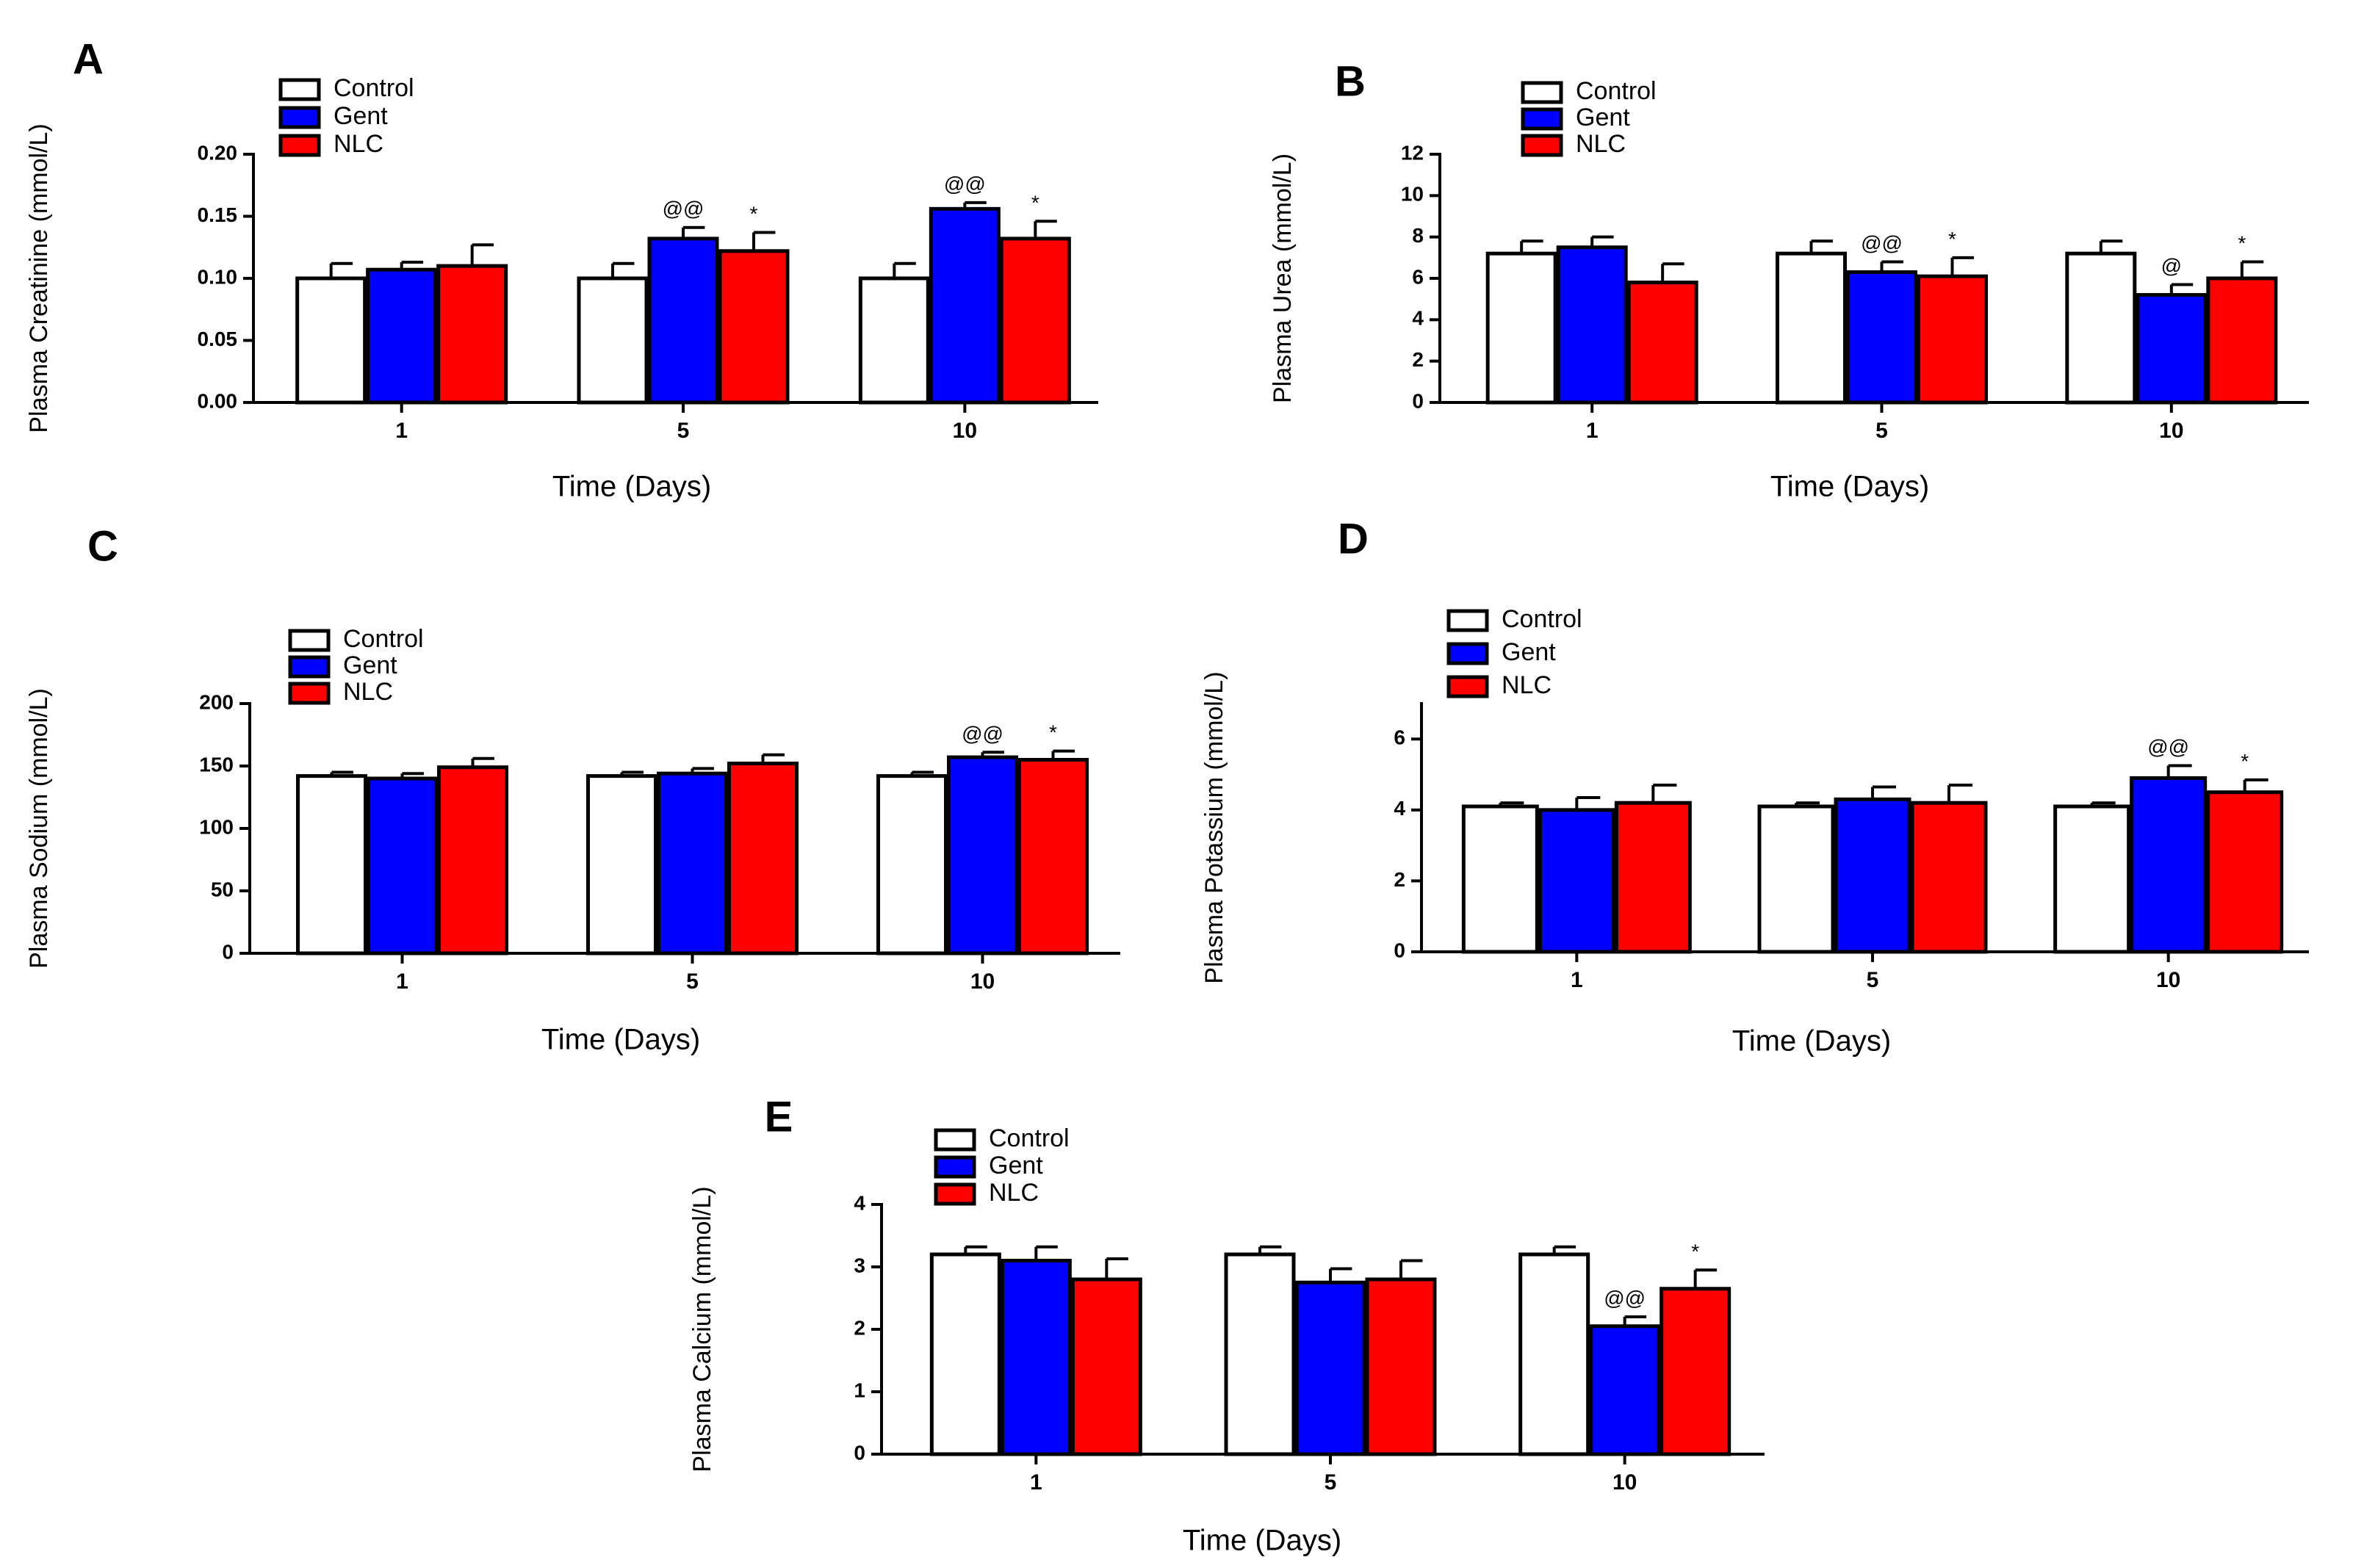  Describe the element at coordinates (859, 1390) in the screenshot. I see `y-tick-label: 1` at that location.